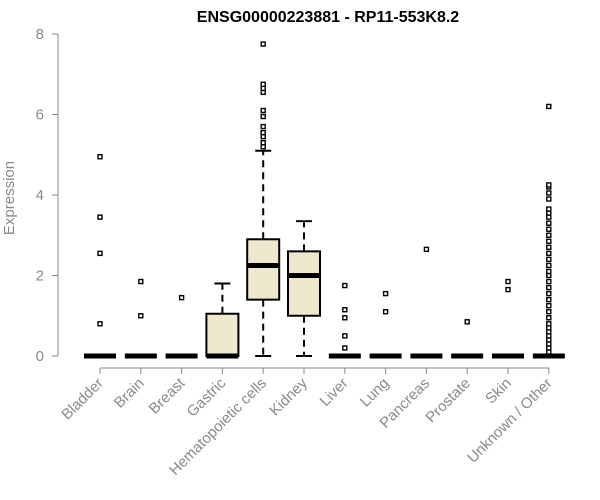 The width and height of the screenshot is (600, 500). I want to click on y-tick-label: 4, so click(40, 195).